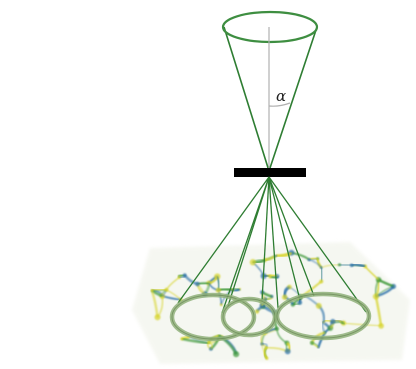 This screenshot has width=416, height=369. I want to click on cone-top-ellipse, so click(270, 27).